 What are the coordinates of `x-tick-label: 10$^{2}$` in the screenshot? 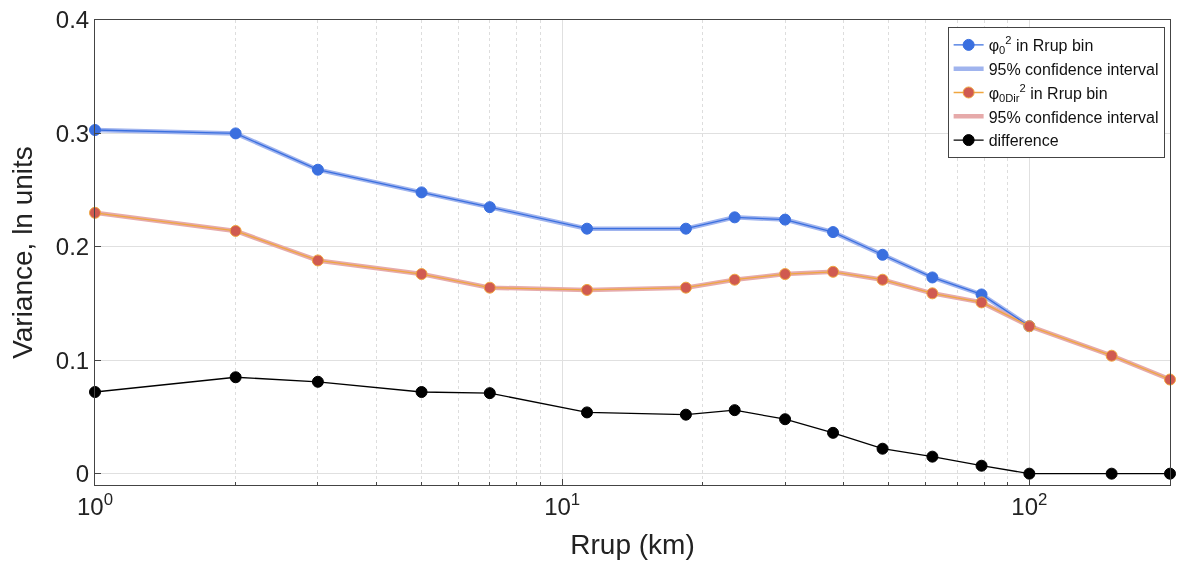 It's located at (1029, 504).